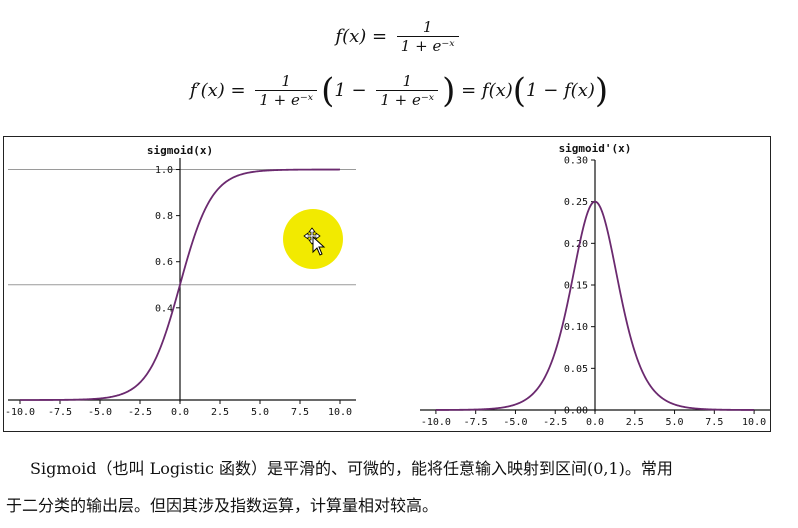 Image resolution: width=798 pixels, height=528 pixels. What do you see at coordinates (576, 411) in the screenshot?
I see `y-tick-label: 0.00` at bounding box center [576, 411].